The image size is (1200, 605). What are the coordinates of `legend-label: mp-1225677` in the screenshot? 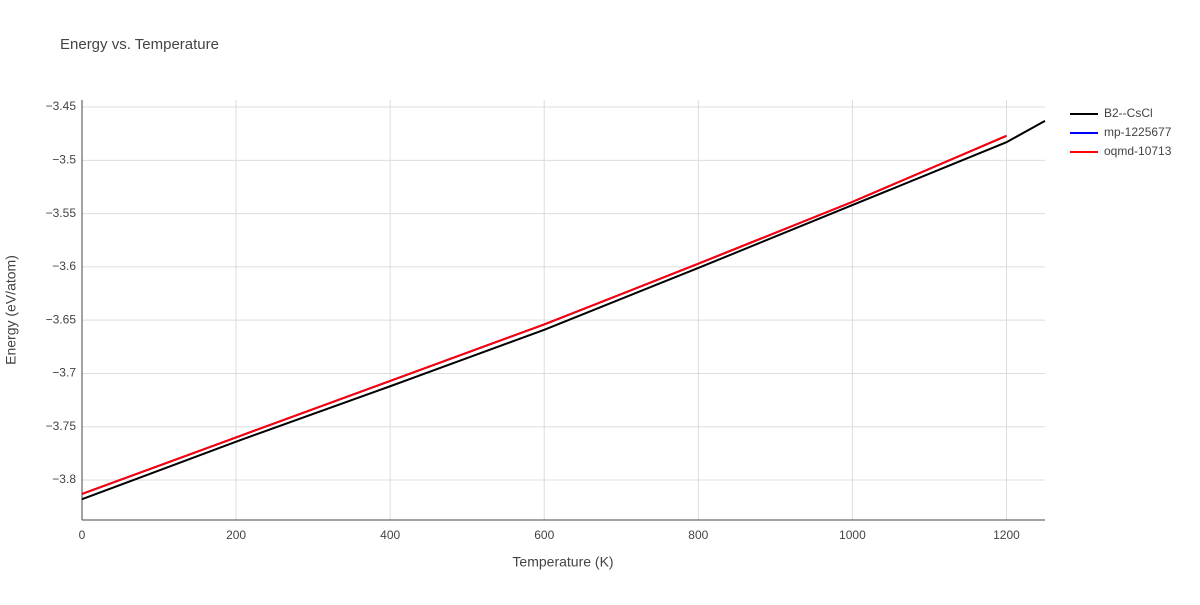 It's located at (1138, 132).